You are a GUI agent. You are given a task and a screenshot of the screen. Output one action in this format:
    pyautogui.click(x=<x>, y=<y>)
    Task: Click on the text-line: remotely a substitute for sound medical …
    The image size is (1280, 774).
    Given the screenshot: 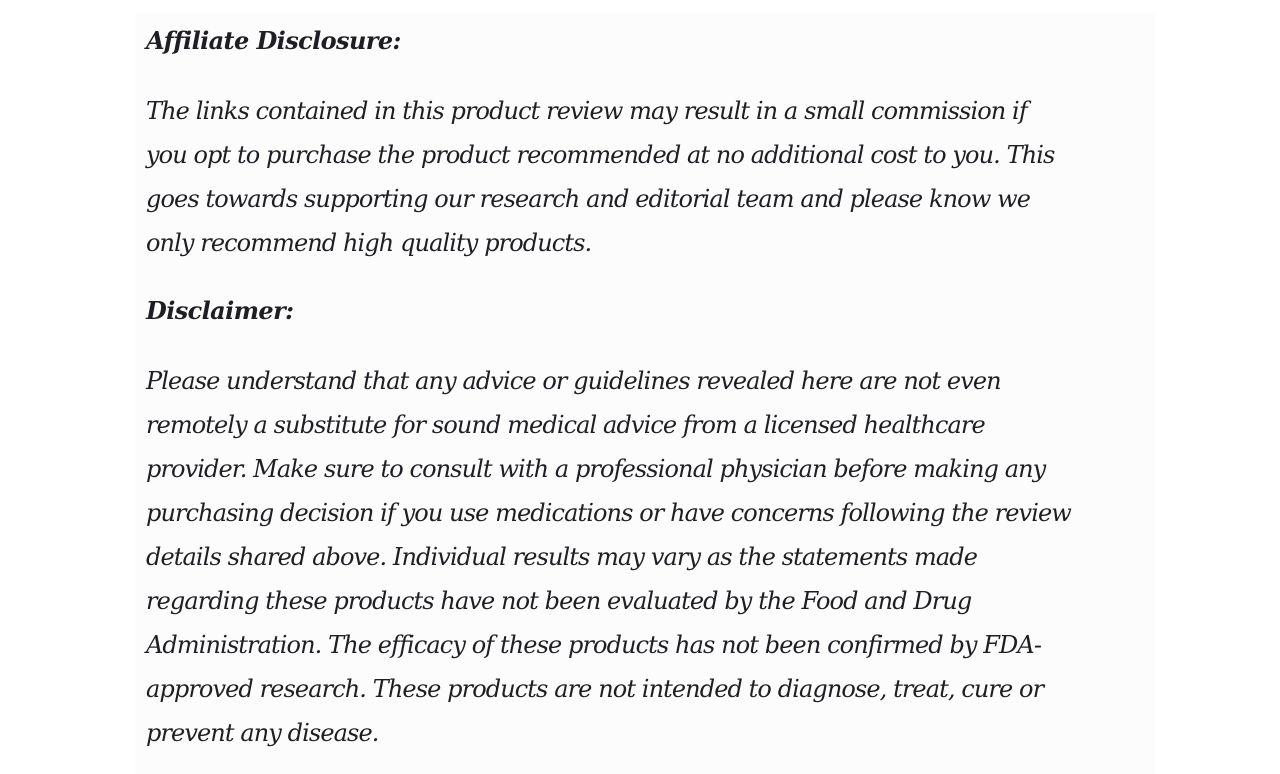 What is the action you would take?
    pyautogui.click(x=566, y=425)
    